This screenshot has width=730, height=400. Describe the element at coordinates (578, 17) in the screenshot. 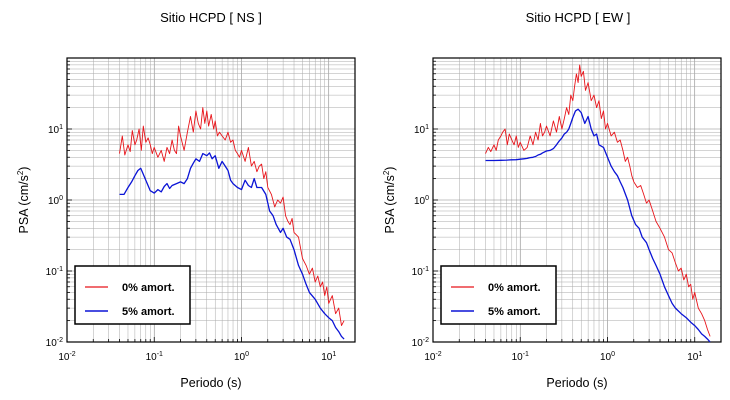

I see `chart-title: Sitio HCPD [ EW ]` at that location.